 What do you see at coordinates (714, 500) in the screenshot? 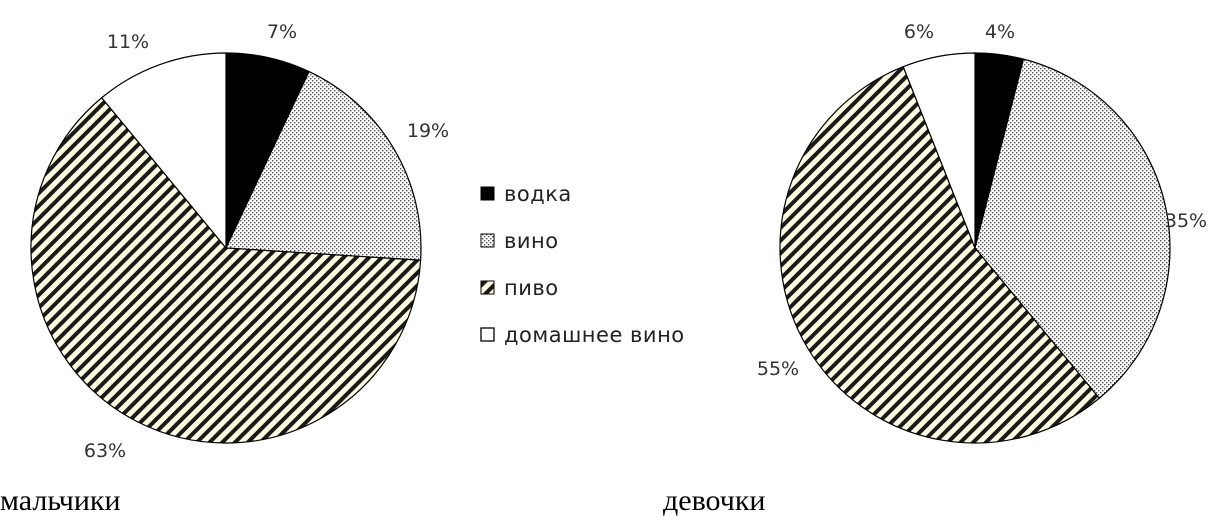
I see `caption-girls: девочки` at bounding box center [714, 500].